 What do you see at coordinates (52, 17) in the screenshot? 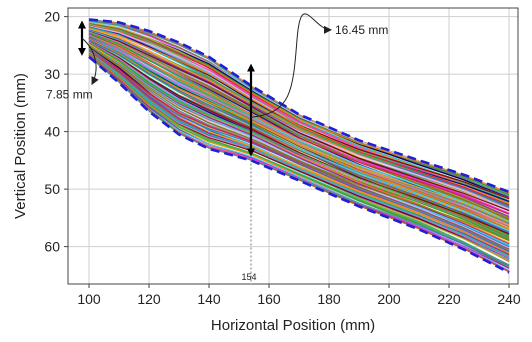
I see `y-tick-label: 20` at bounding box center [52, 17].